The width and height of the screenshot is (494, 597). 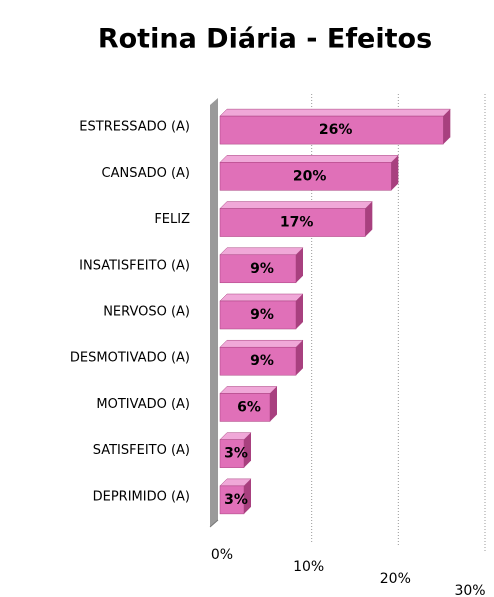 What do you see at coordinates (134, 265) in the screenshot?
I see `y-tick-label: INSATISFEITO (A)` at bounding box center [134, 265].